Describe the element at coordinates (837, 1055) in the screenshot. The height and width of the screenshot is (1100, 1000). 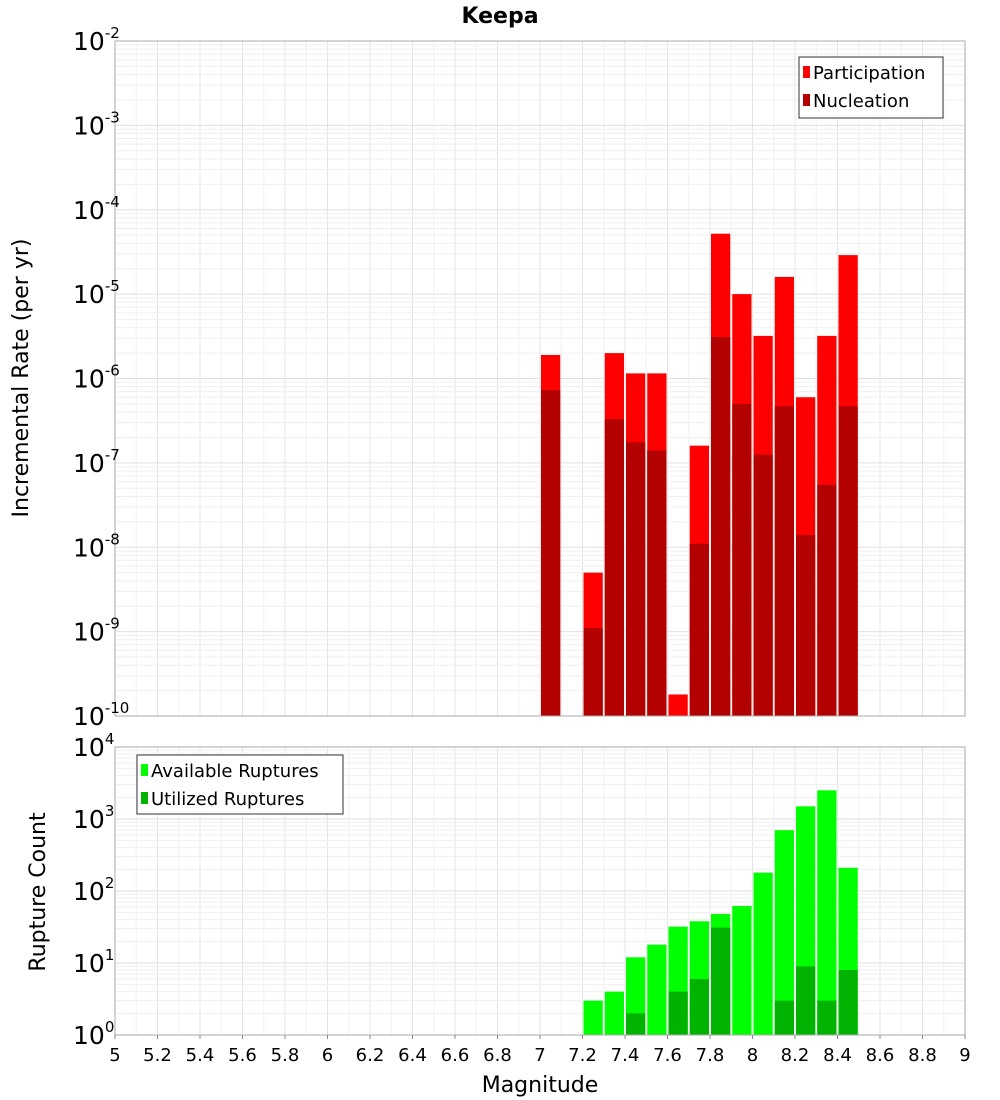
I see `x-tick-label: 8.4` at that location.